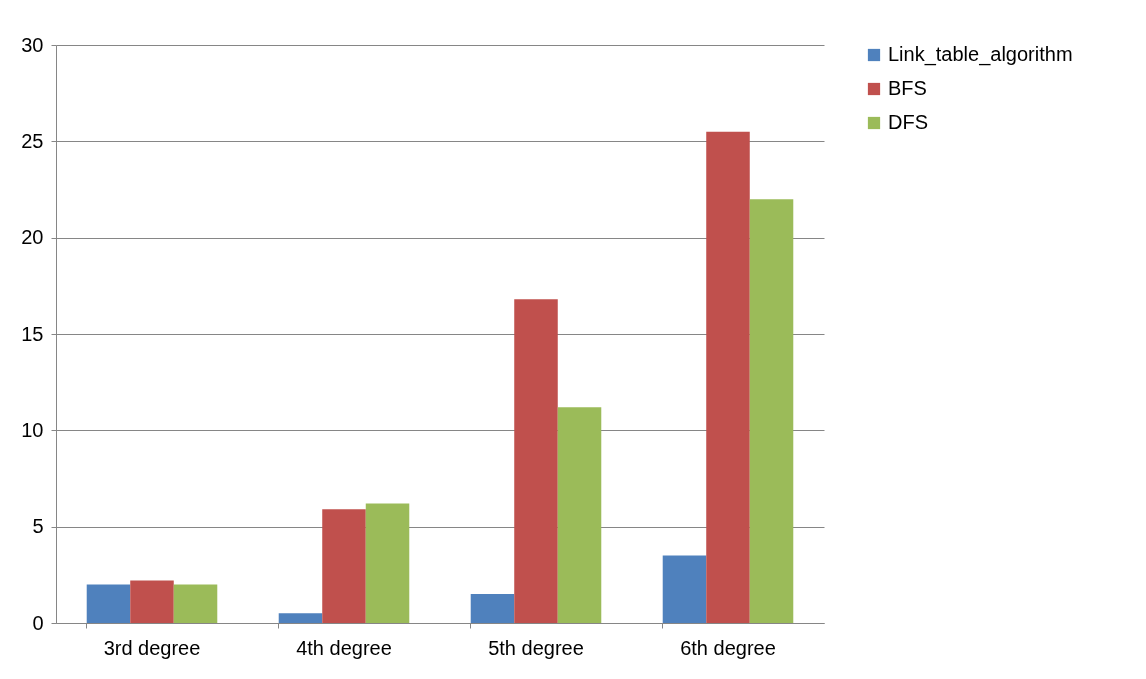 The width and height of the screenshot is (1146, 679). What do you see at coordinates (32, 44) in the screenshot?
I see `y-tick-label: 30` at bounding box center [32, 44].